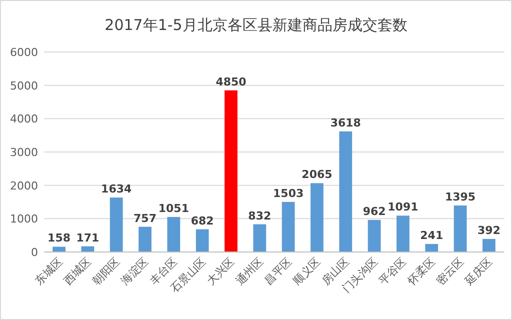 The height and width of the screenshot is (320, 512). I want to click on data-label: 392, so click(488, 230).